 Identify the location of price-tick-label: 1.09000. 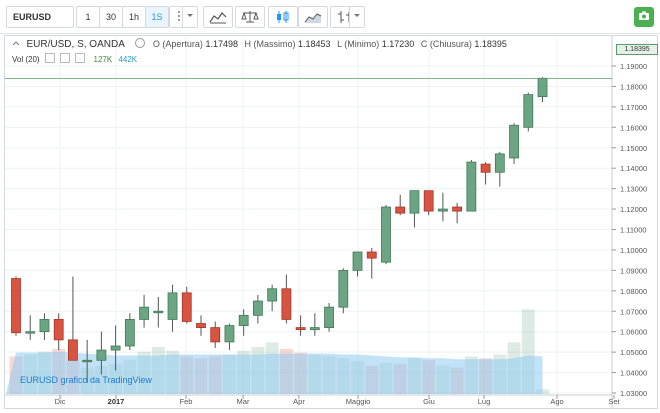
(633, 270).